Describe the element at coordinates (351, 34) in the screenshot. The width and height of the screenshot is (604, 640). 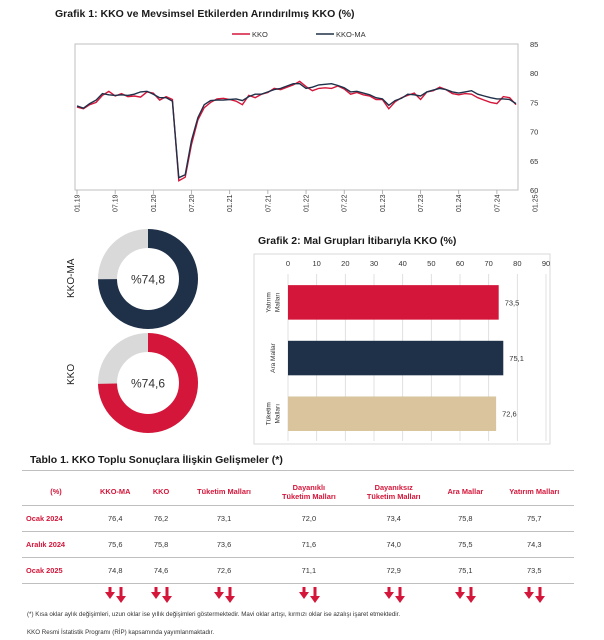
I see `legend-label-kko-ma: KKO-MA` at that location.